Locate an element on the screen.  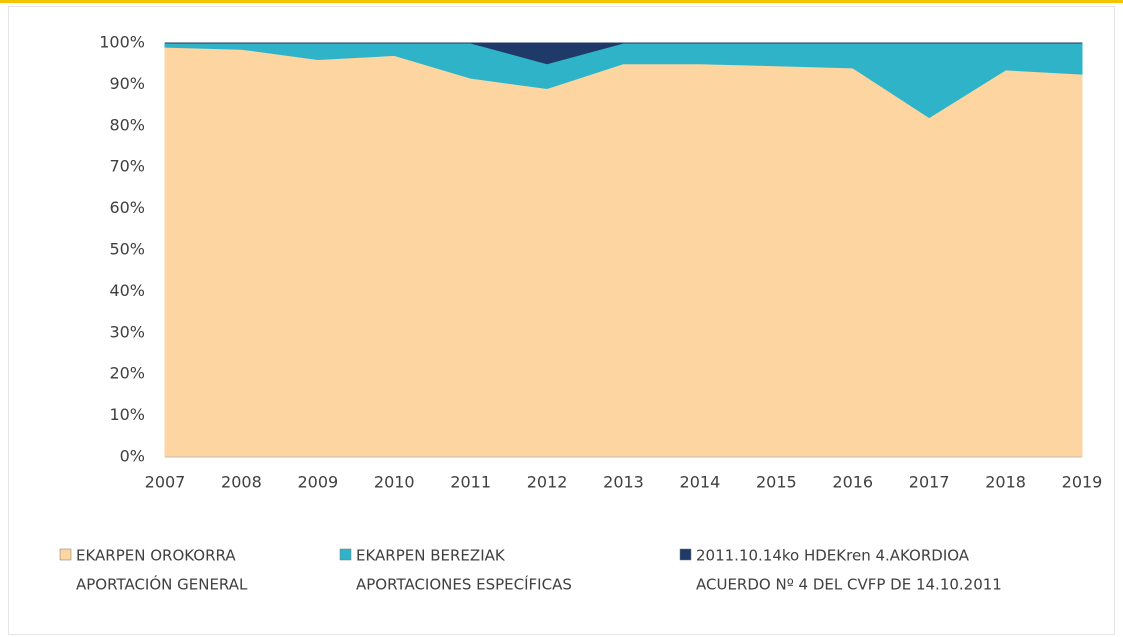
x-tick-label: 2015 is located at coordinates (776, 482).